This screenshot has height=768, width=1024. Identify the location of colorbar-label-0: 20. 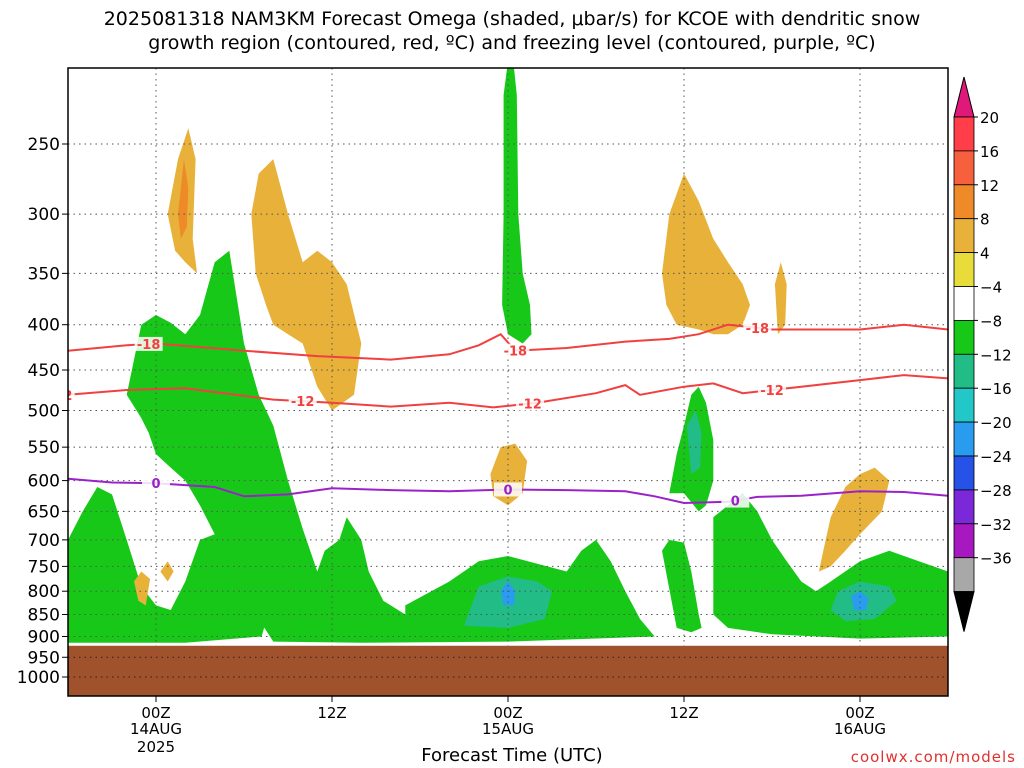
(989, 118).